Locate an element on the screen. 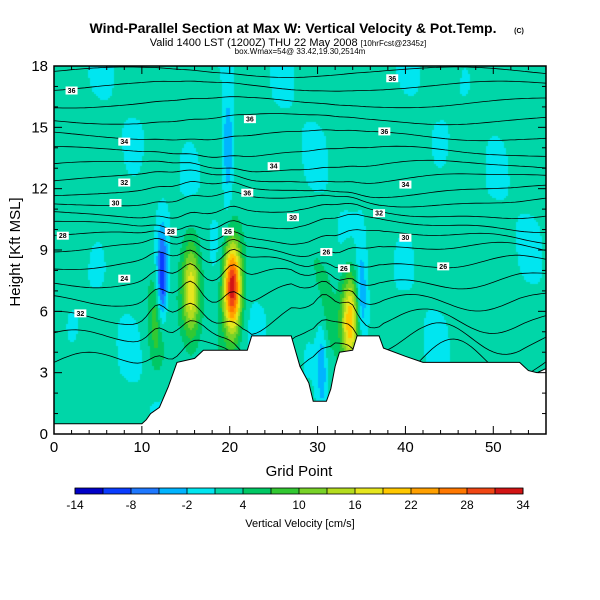  colorbar-tick-label: 4 is located at coordinates (243, 505).